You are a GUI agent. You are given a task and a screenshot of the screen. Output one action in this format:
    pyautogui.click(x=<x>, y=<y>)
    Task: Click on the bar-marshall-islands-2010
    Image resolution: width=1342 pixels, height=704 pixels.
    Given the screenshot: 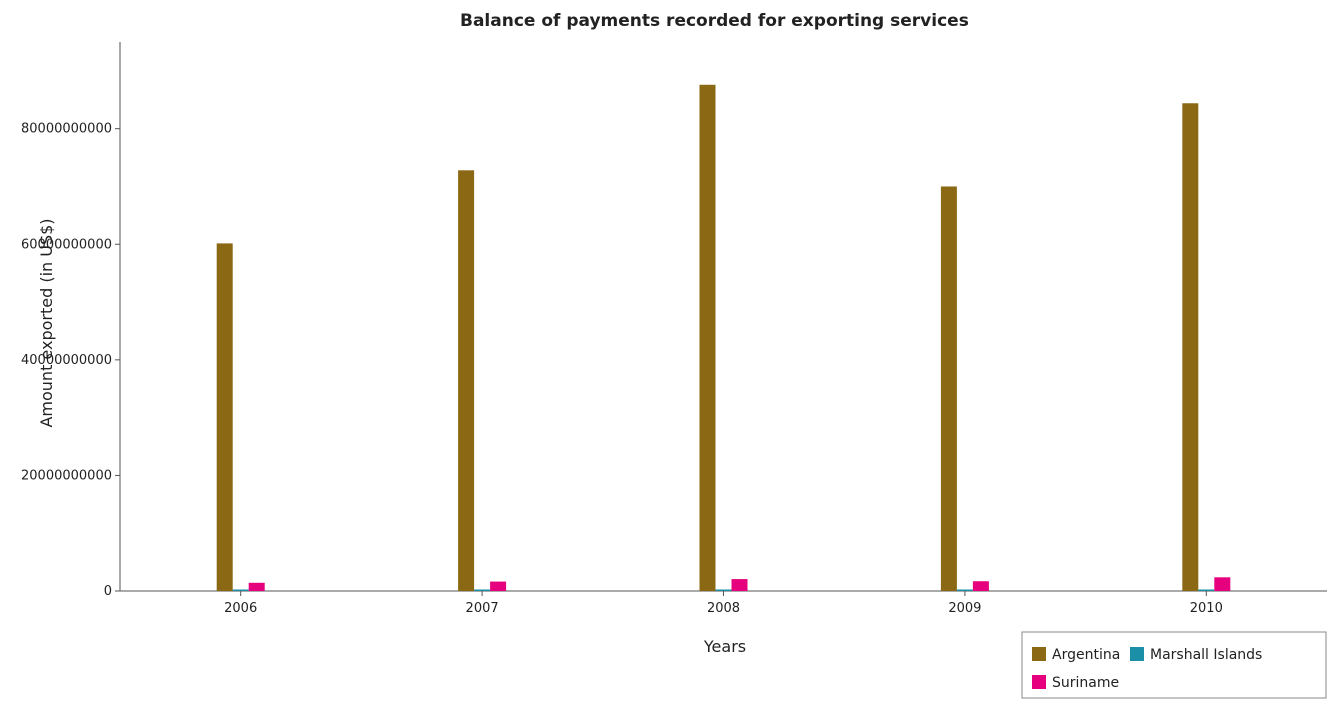 What is the action you would take?
    pyautogui.click(x=1206, y=590)
    